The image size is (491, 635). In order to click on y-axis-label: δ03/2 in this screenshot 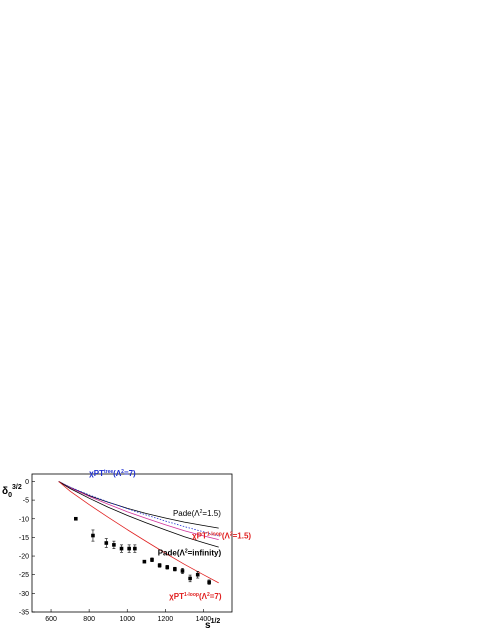, I will do `click(12, 491)`.